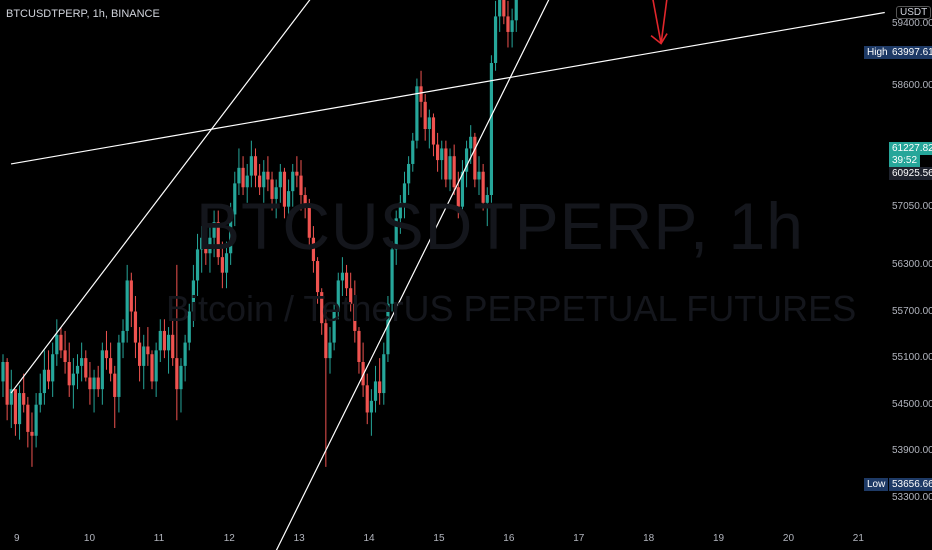 This screenshot has height=550, width=932. I want to click on time-tick-label: 13, so click(299, 538).